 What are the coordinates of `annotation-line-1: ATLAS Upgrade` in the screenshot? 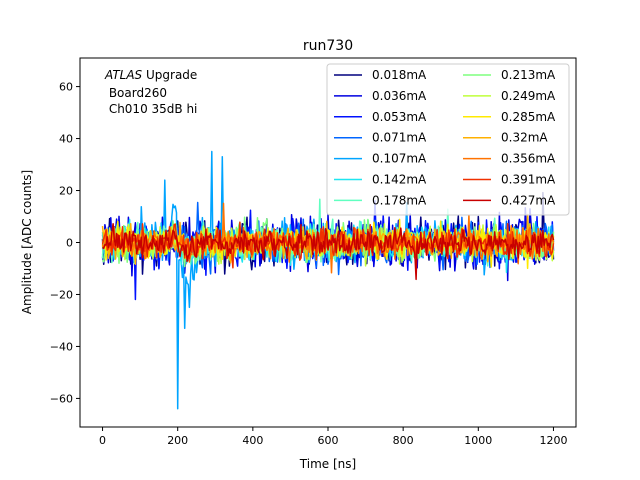 It's located at (150, 75).